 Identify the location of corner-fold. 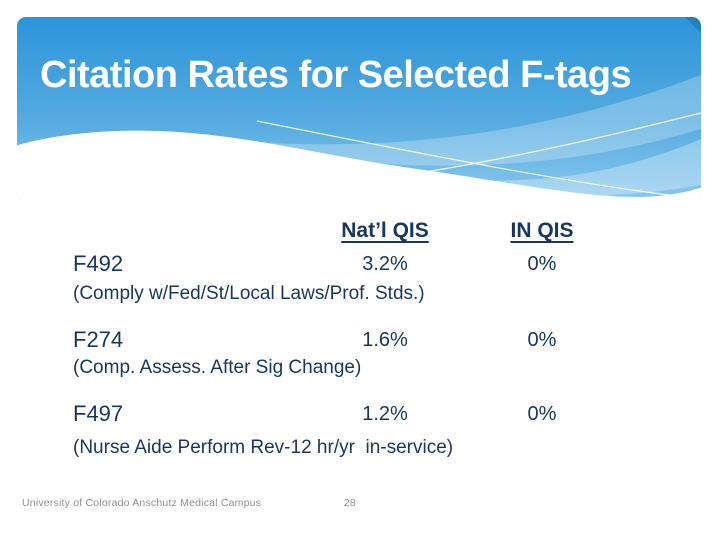
(693, 25).